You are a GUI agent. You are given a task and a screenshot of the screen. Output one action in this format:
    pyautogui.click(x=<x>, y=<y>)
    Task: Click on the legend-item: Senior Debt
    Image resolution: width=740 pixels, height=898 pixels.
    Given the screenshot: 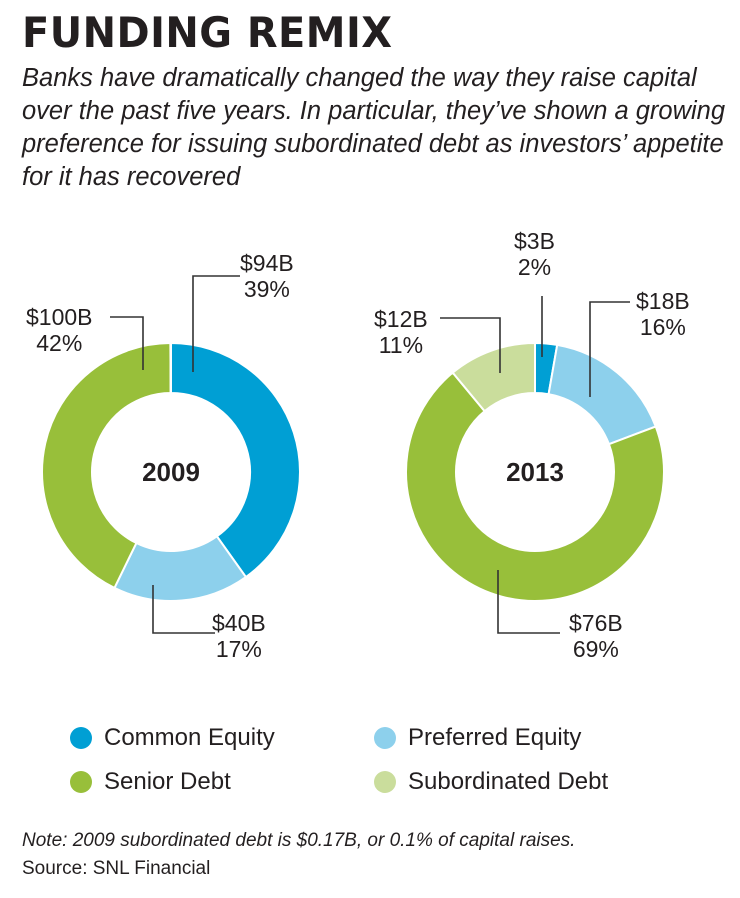 What is the action you would take?
    pyautogui.click(x=150, y=782)
    